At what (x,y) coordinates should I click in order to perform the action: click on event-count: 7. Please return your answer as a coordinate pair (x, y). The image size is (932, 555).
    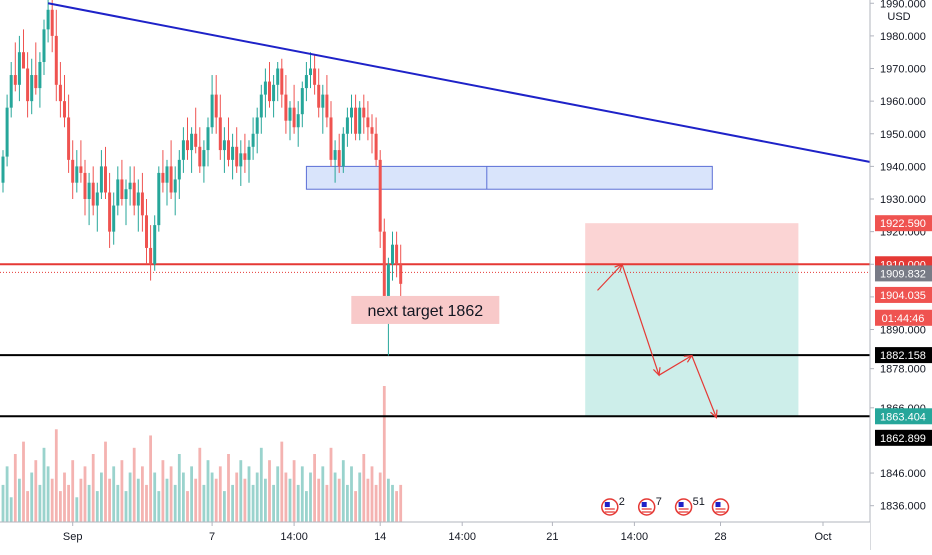
    Looking at the image, I should click on (659, 502).